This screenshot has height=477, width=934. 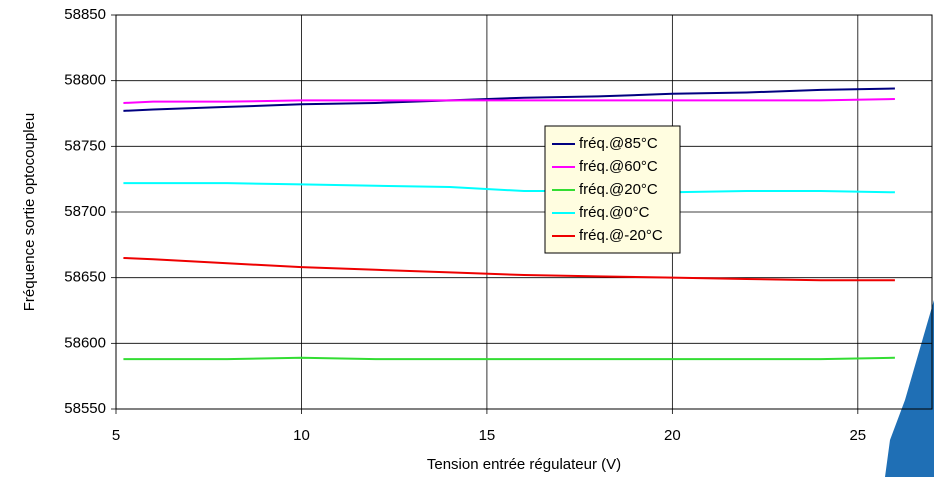 I want to click on x-tick-label: 20, so click(x=672, y=435).